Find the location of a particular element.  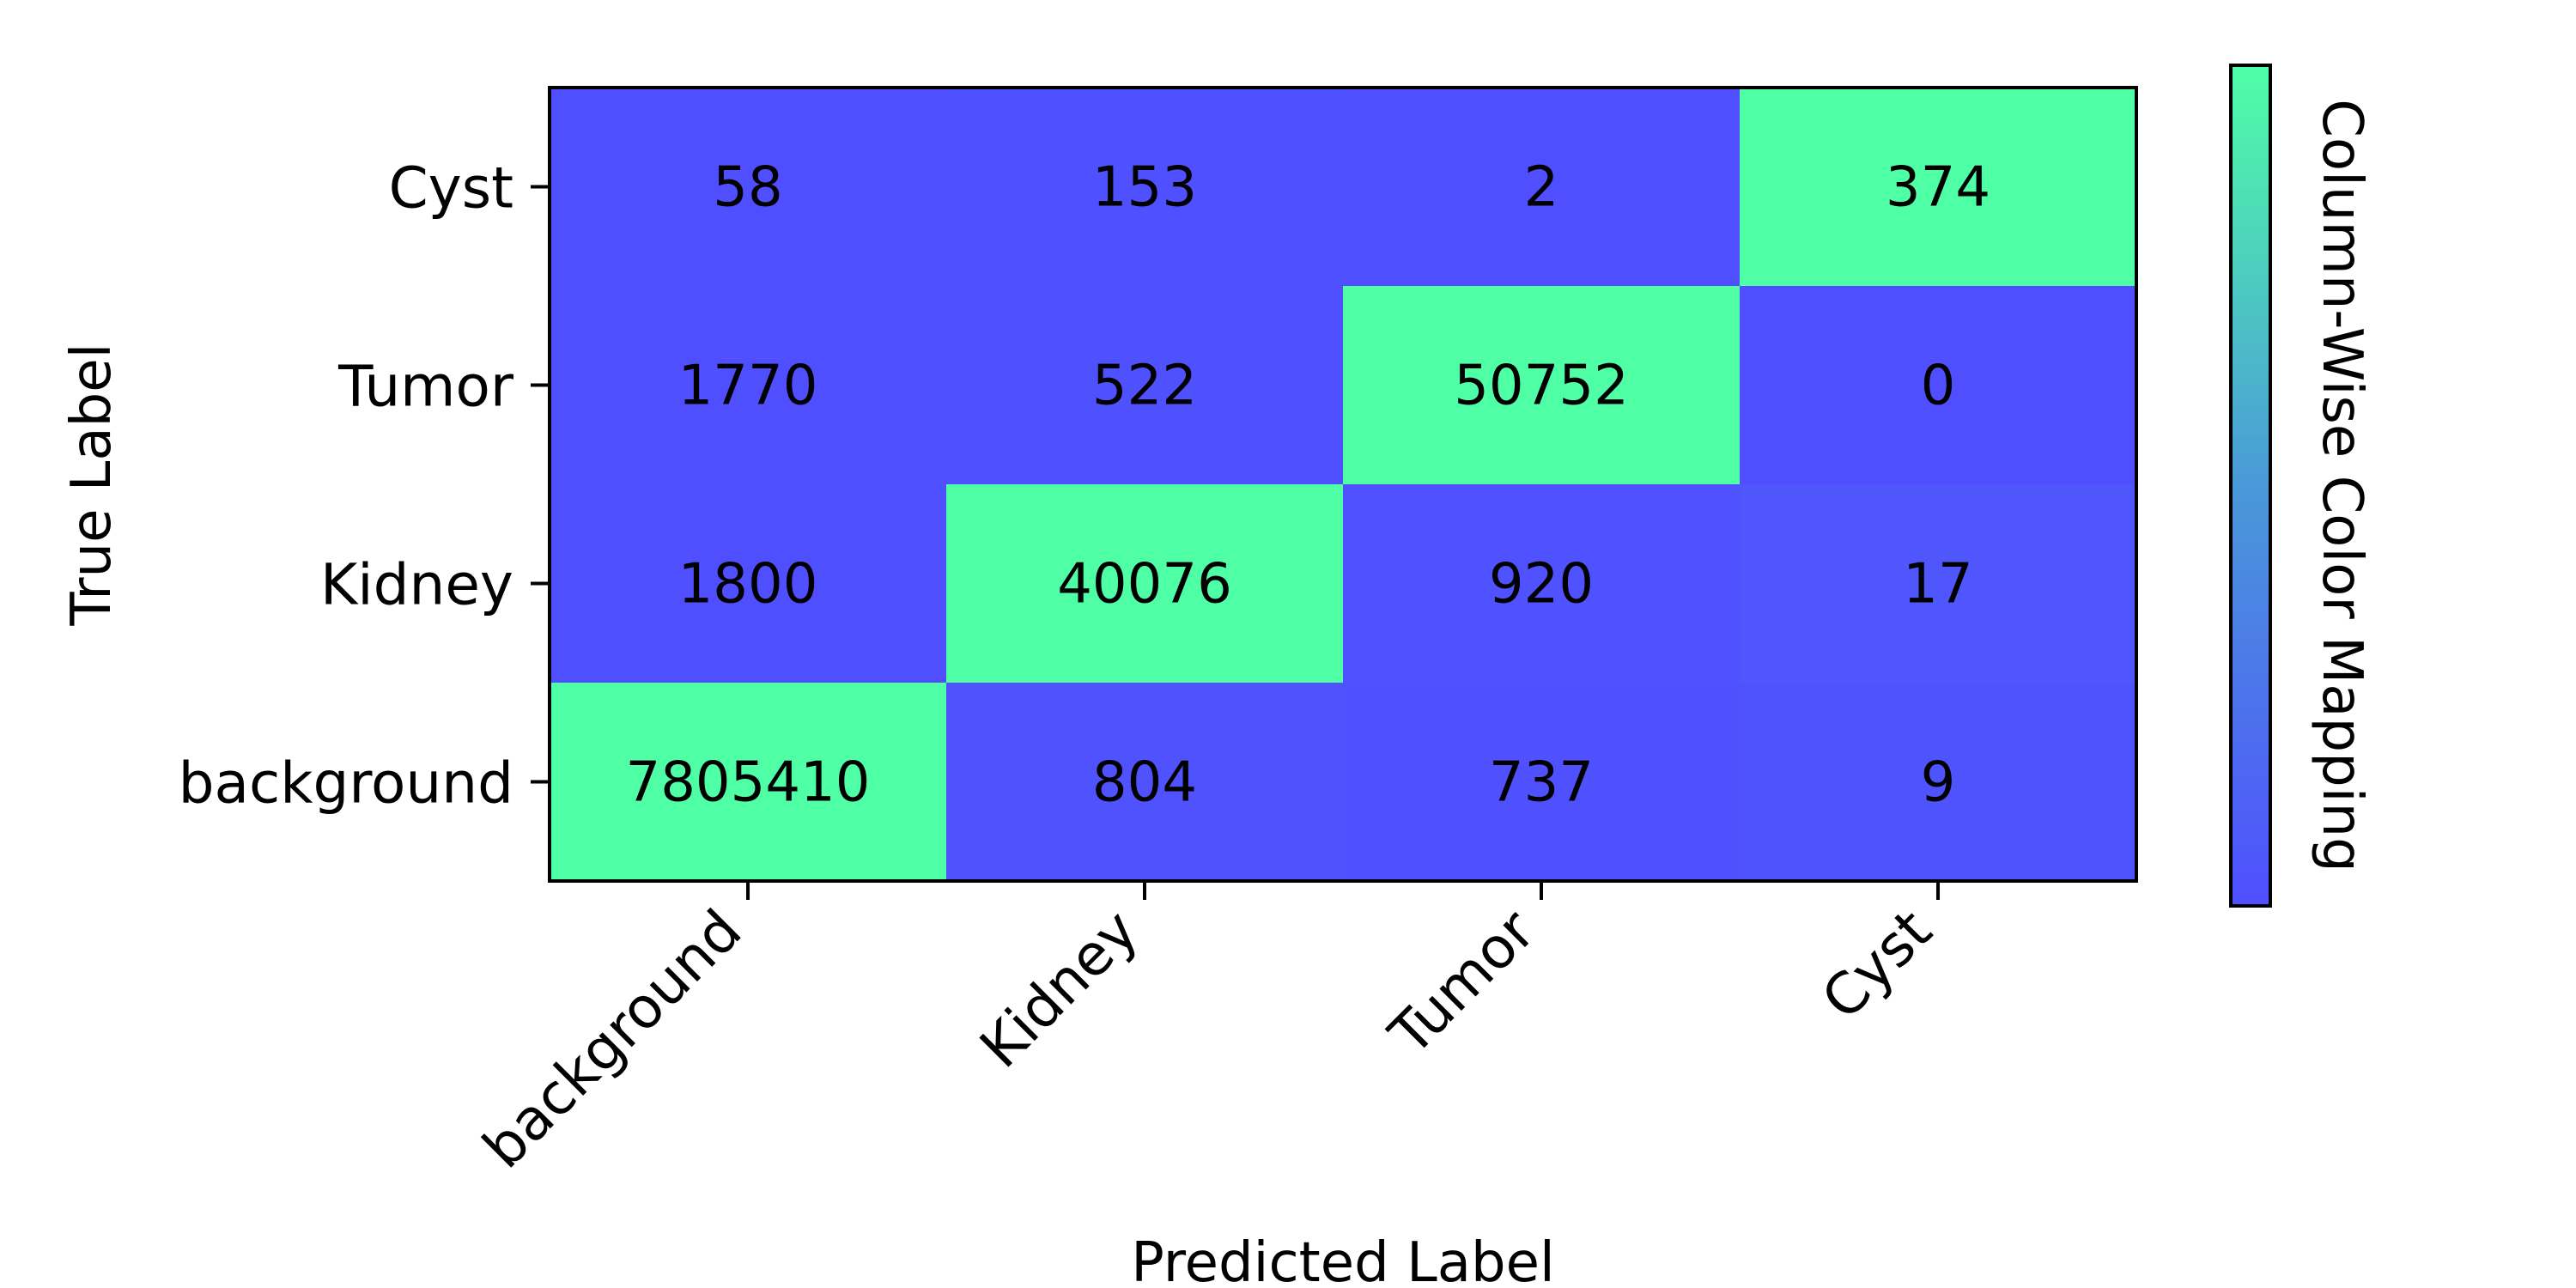

cell-value-label: 9 is located at coordinates (1938, 783).